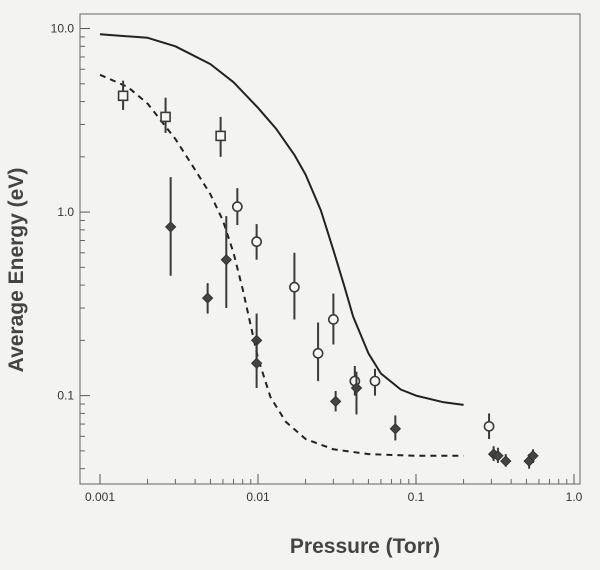 The width and height of the screenshot is (600, 570). Describe the element at coordinates (258, 497) in the screenshot. I see `x-tick-label: 0.01` at that location.